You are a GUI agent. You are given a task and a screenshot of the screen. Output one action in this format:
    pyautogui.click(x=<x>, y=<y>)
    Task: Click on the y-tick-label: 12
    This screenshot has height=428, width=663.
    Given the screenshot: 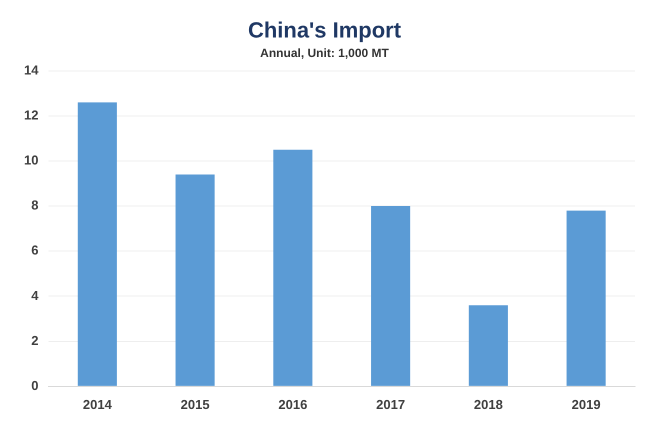 What is the action you would take?
    pyautogui.click(x=31, y=114)
    